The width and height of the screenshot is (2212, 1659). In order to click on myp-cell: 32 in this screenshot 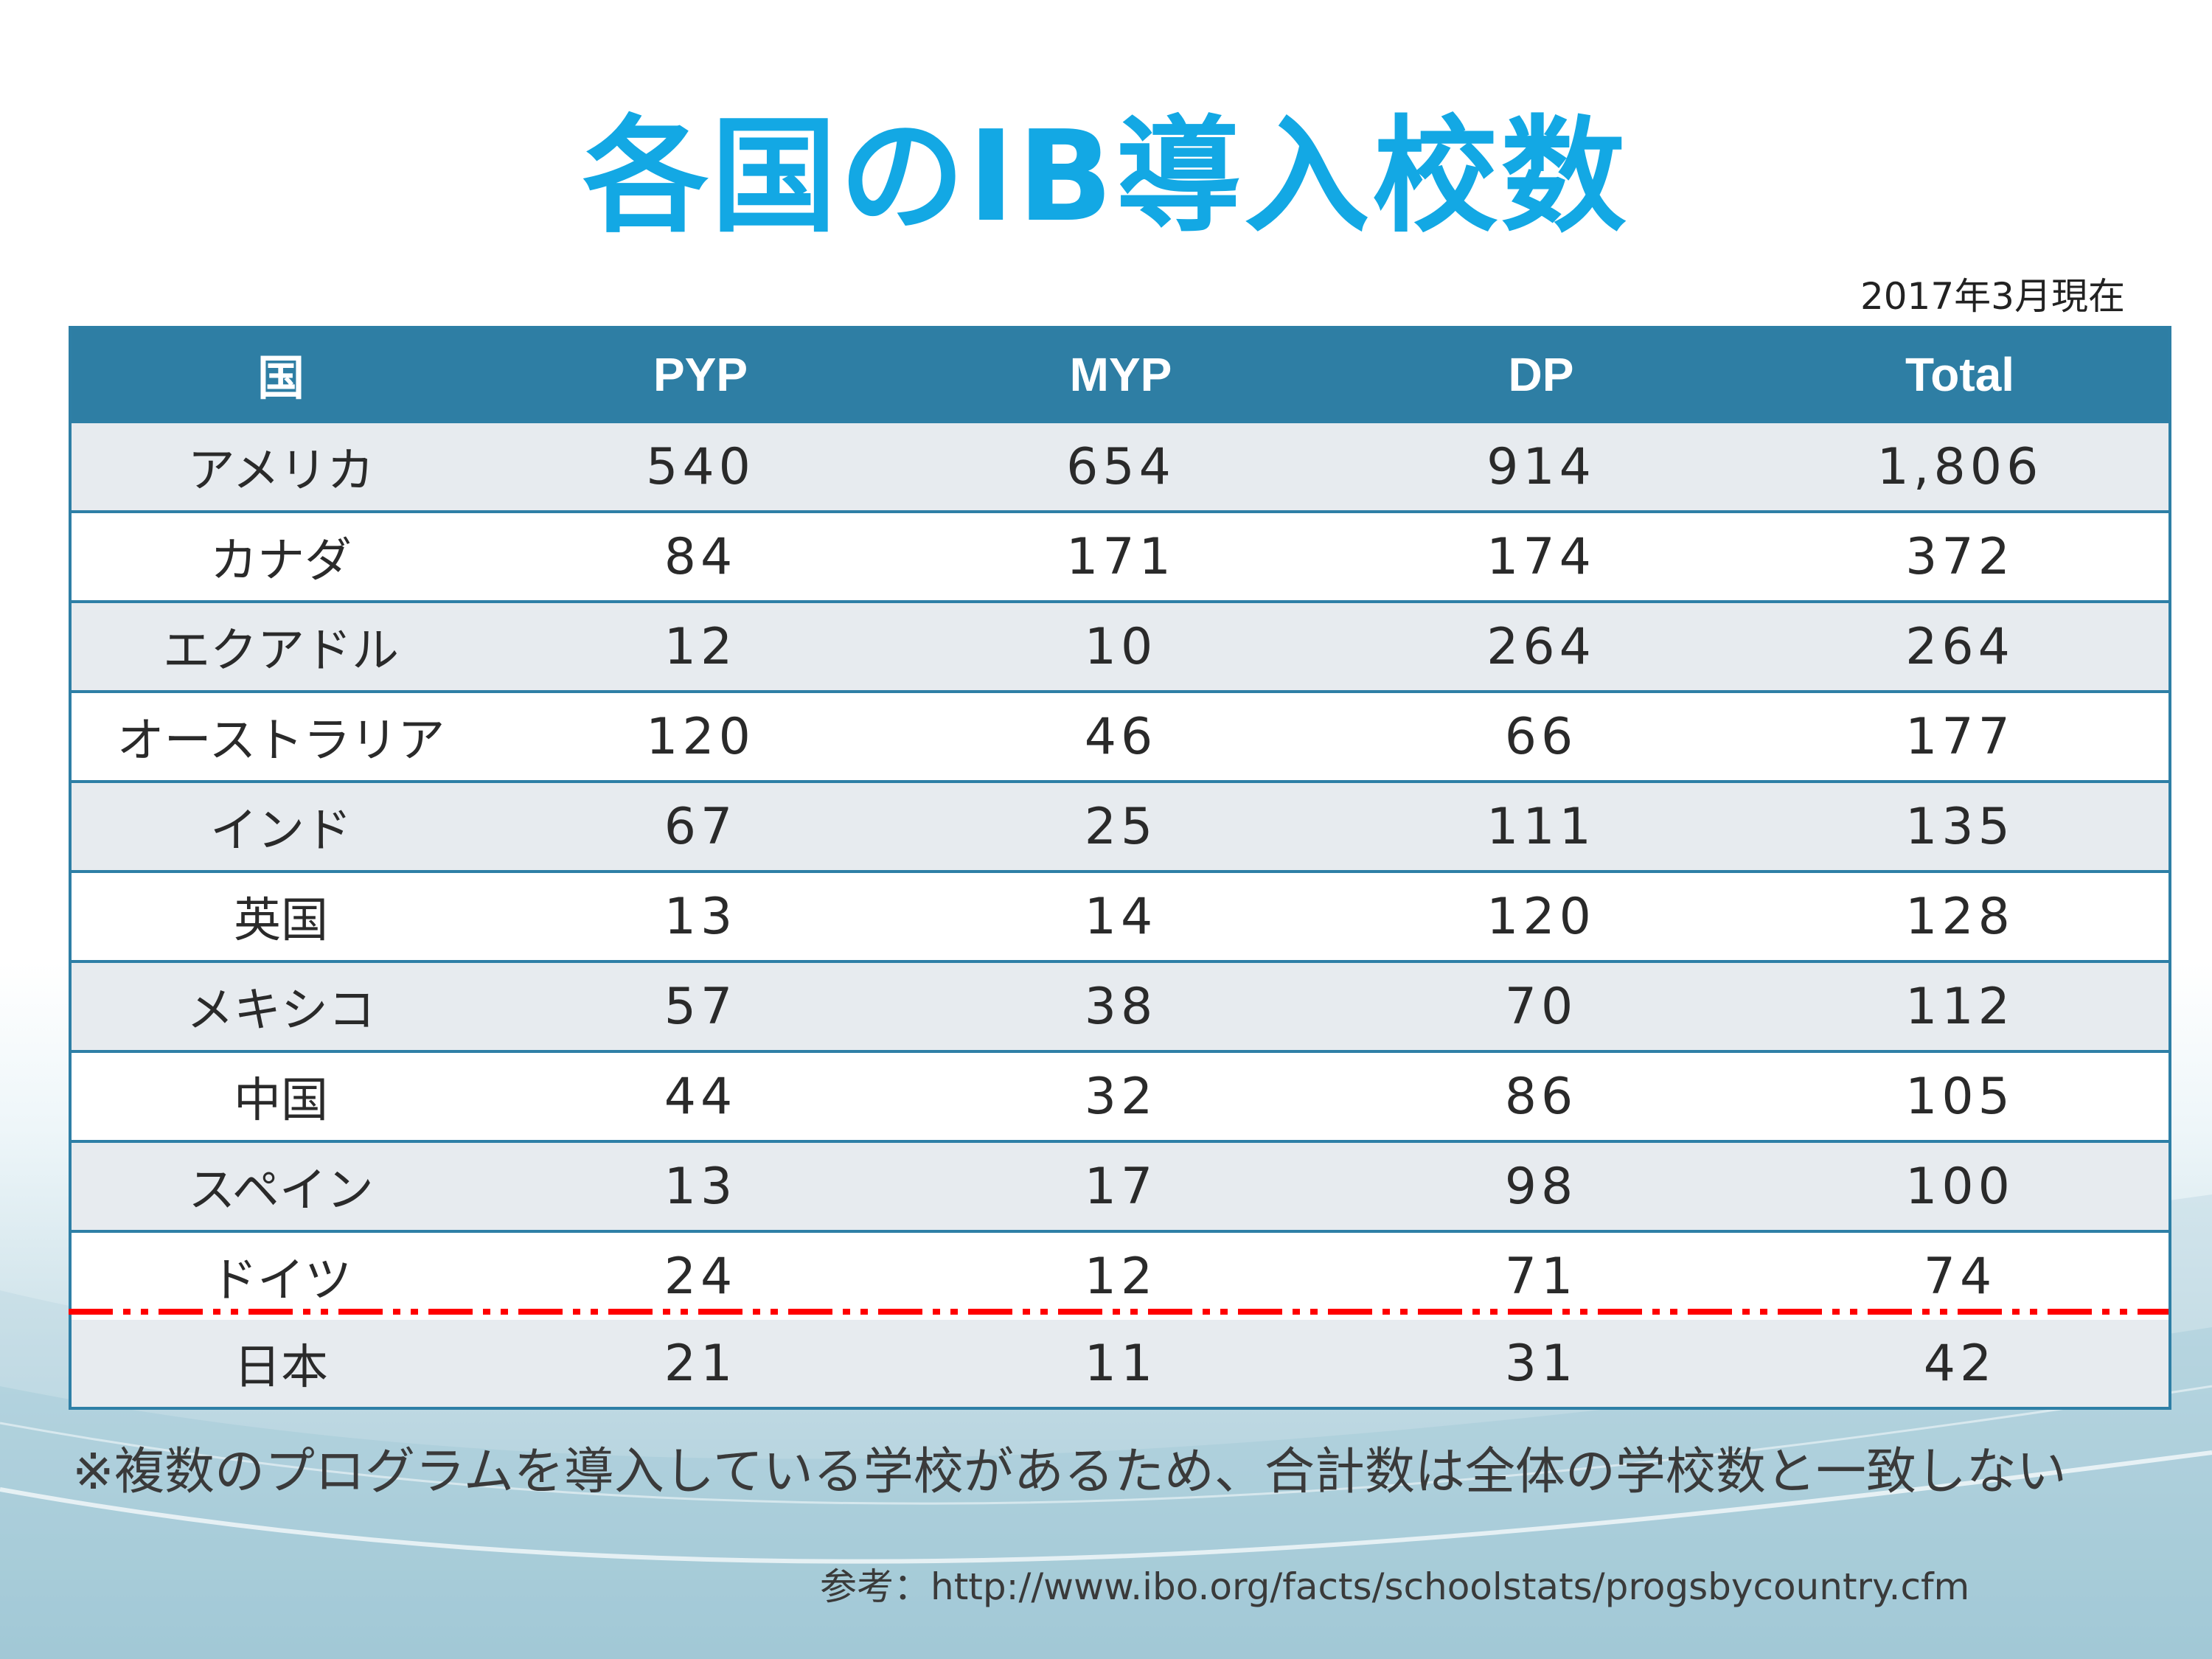, I will do `click(1121, 1095)`.